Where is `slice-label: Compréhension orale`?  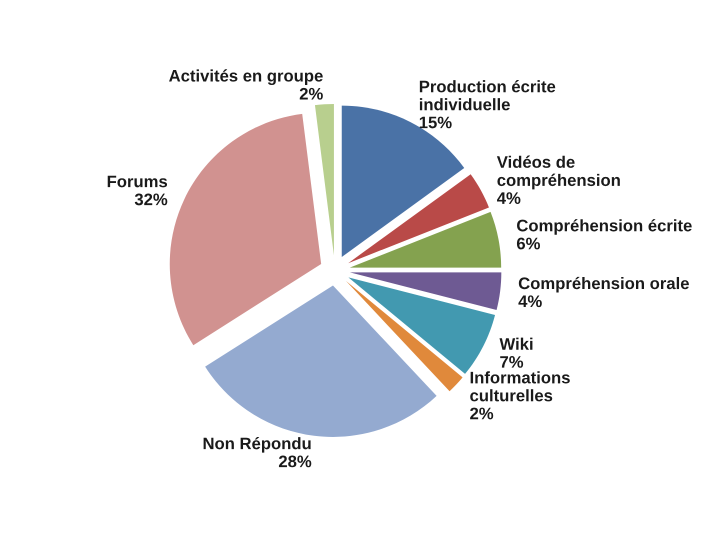 slice-label: Compréhension orale is located at coordinates (603, 284).